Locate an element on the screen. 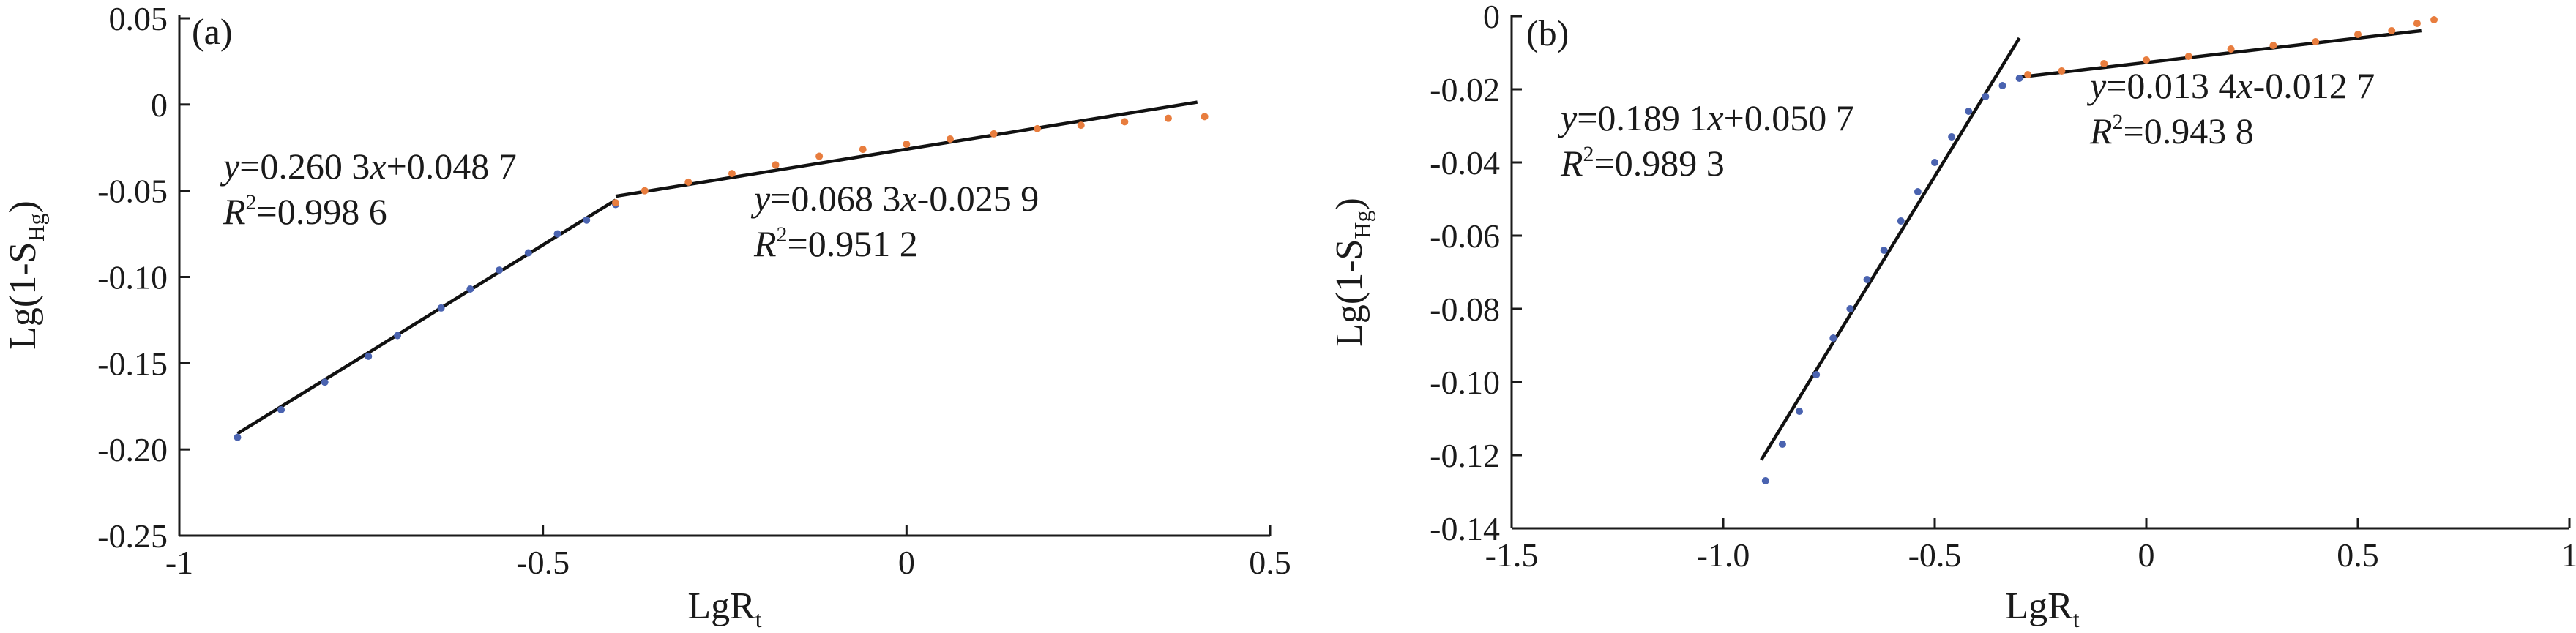  y-tick-label: -0.06 is located at coordinates (1465, 236).